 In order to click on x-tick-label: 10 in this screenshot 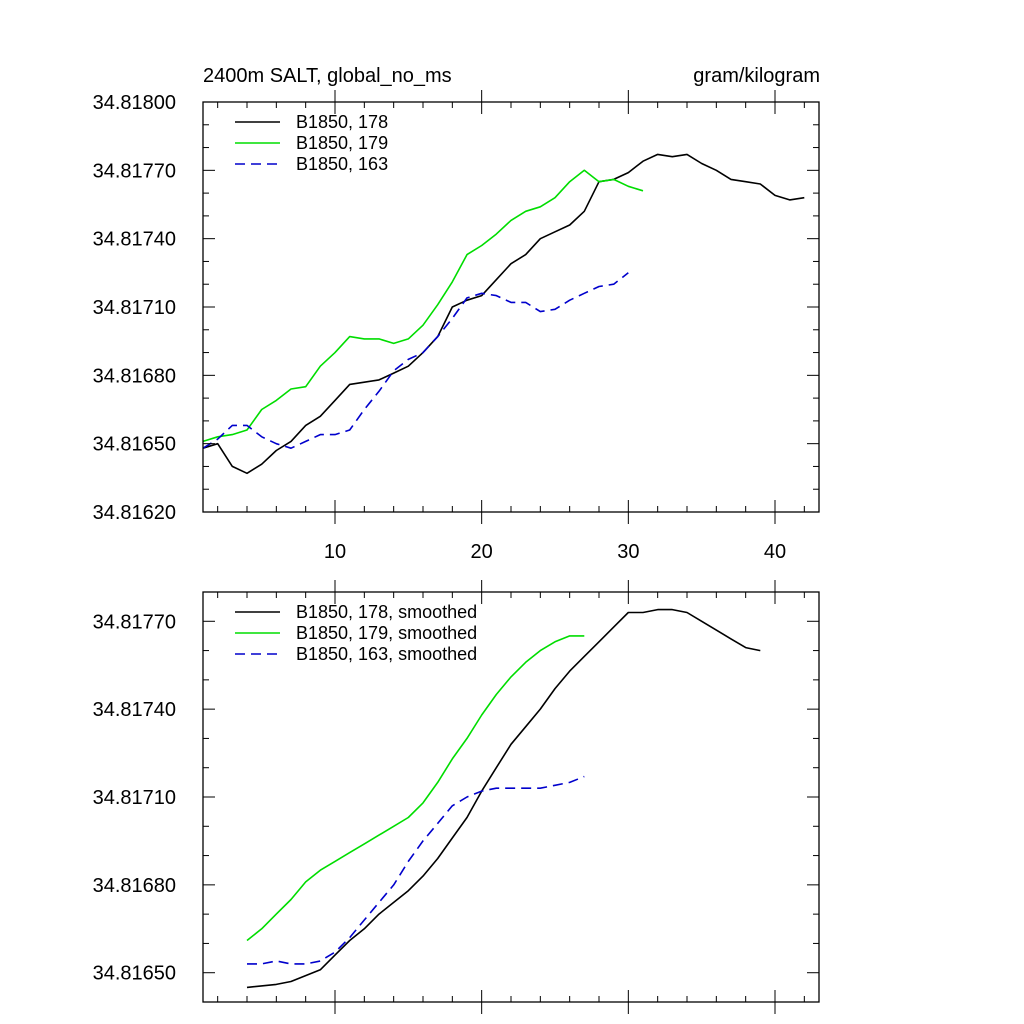, I will do `click(335, 552)`.